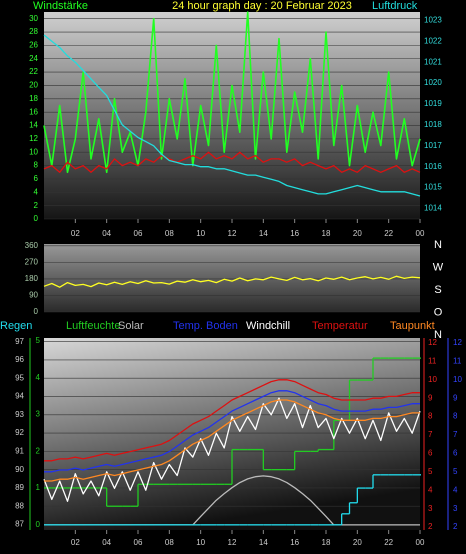 The width and height of the screenshot is (466, 554). Describe the element at coordinates (205, 326) in the screenshot. I see `legend-label: Temp. Boden` at that location.